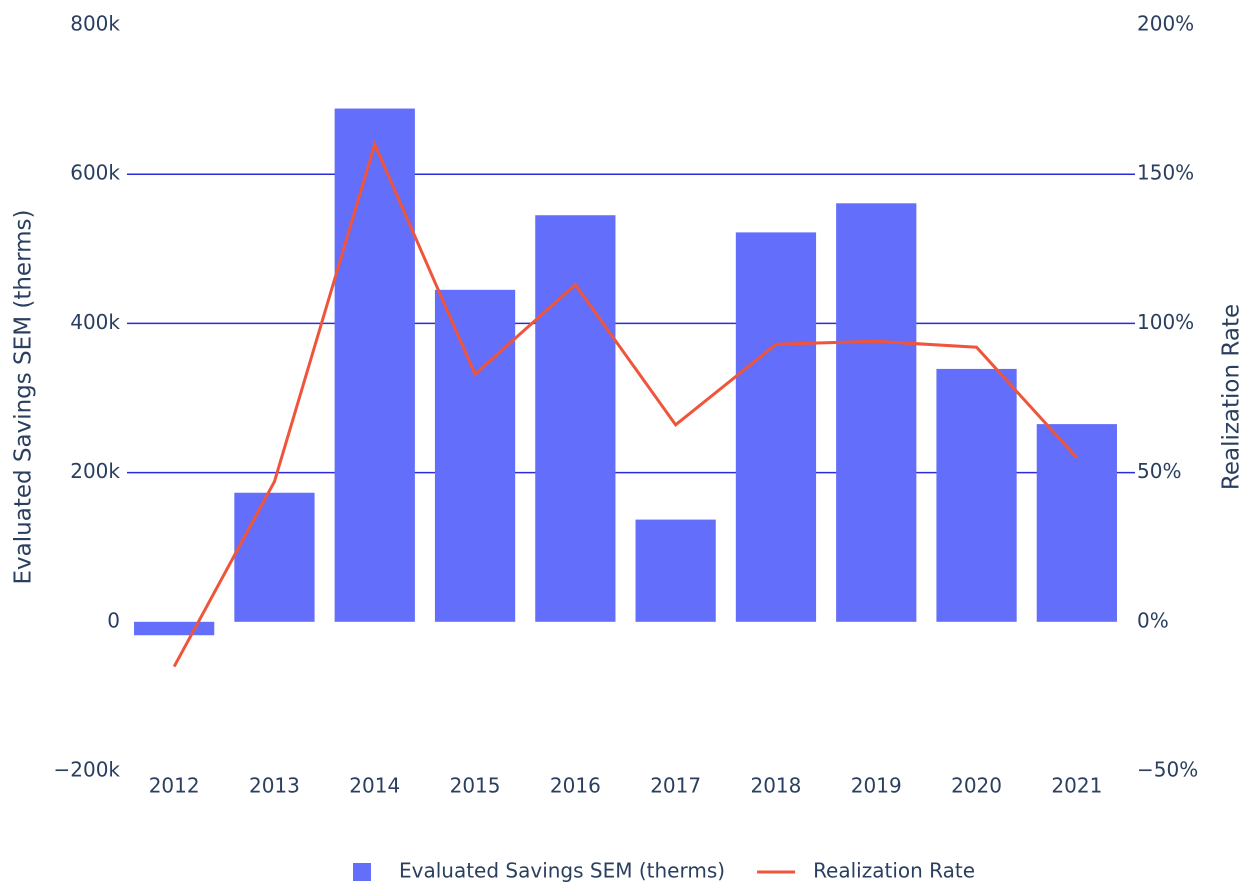 This screenshot has height=882, width=1244. I want to click on y-tick-label: 600k, so click(95, 173).